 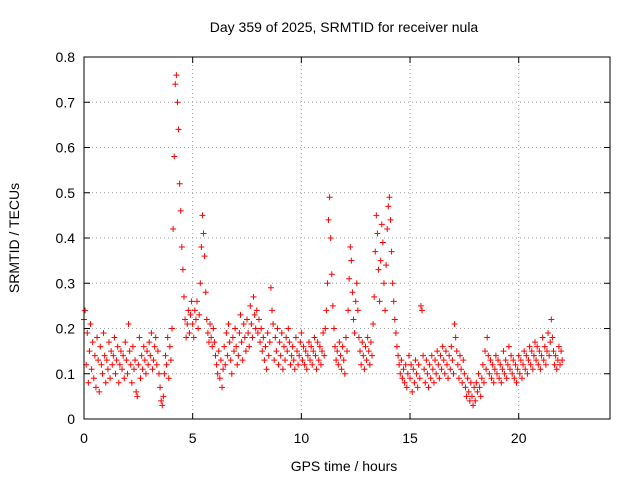 What do you see at coordinates (344, 466) in the screenshot?
I see `x-axis-label: GPS time / hours` at bounding box center [344, 466].